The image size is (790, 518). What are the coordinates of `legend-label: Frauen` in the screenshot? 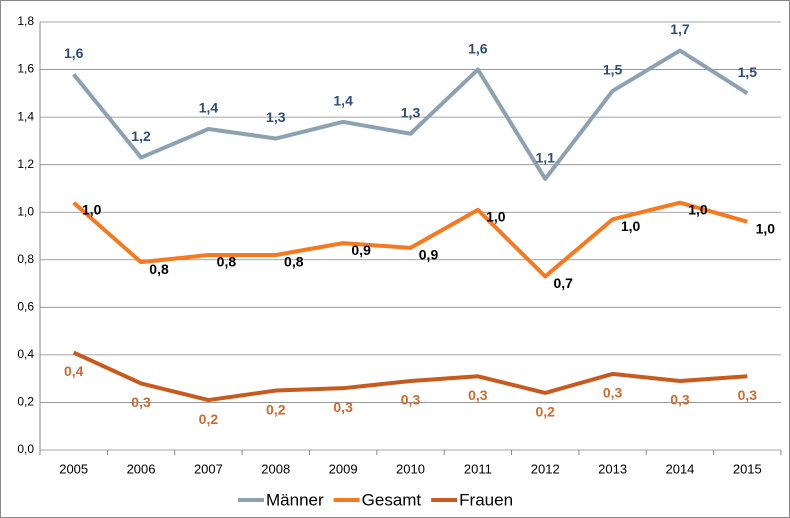 It's located at (486, 499).